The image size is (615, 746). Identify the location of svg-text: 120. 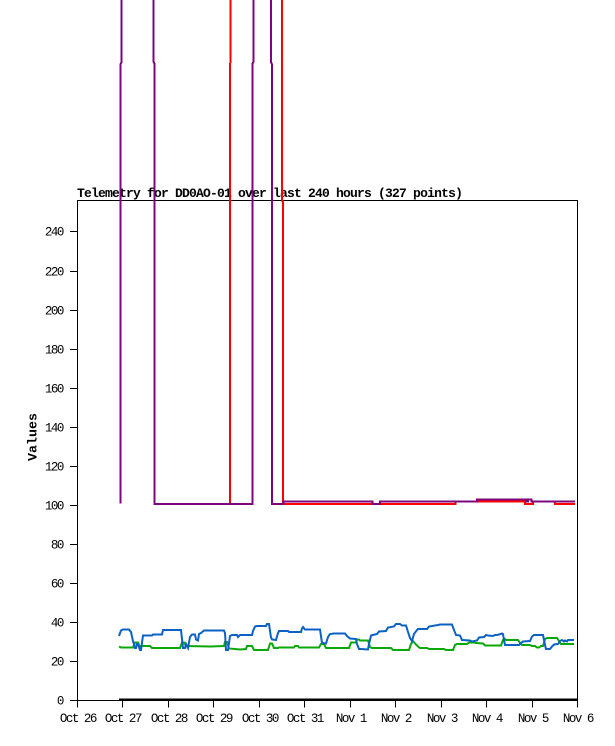
(54, 468).